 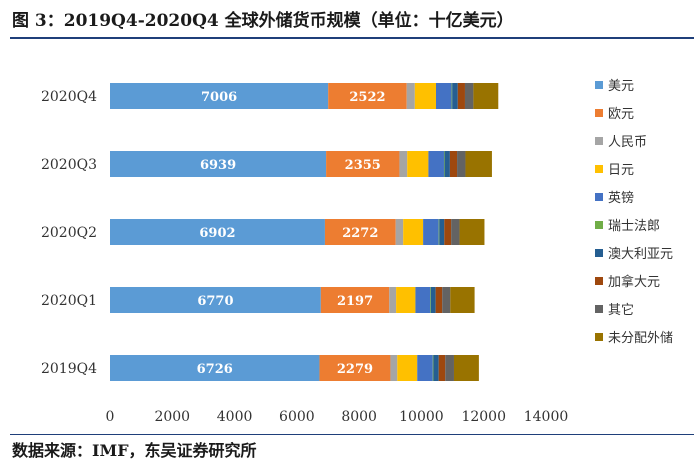 What do you see at coordinates (297, 417) in the screenshot?
I see `x-tick-label: 6000` at bounding box center [297, 417].